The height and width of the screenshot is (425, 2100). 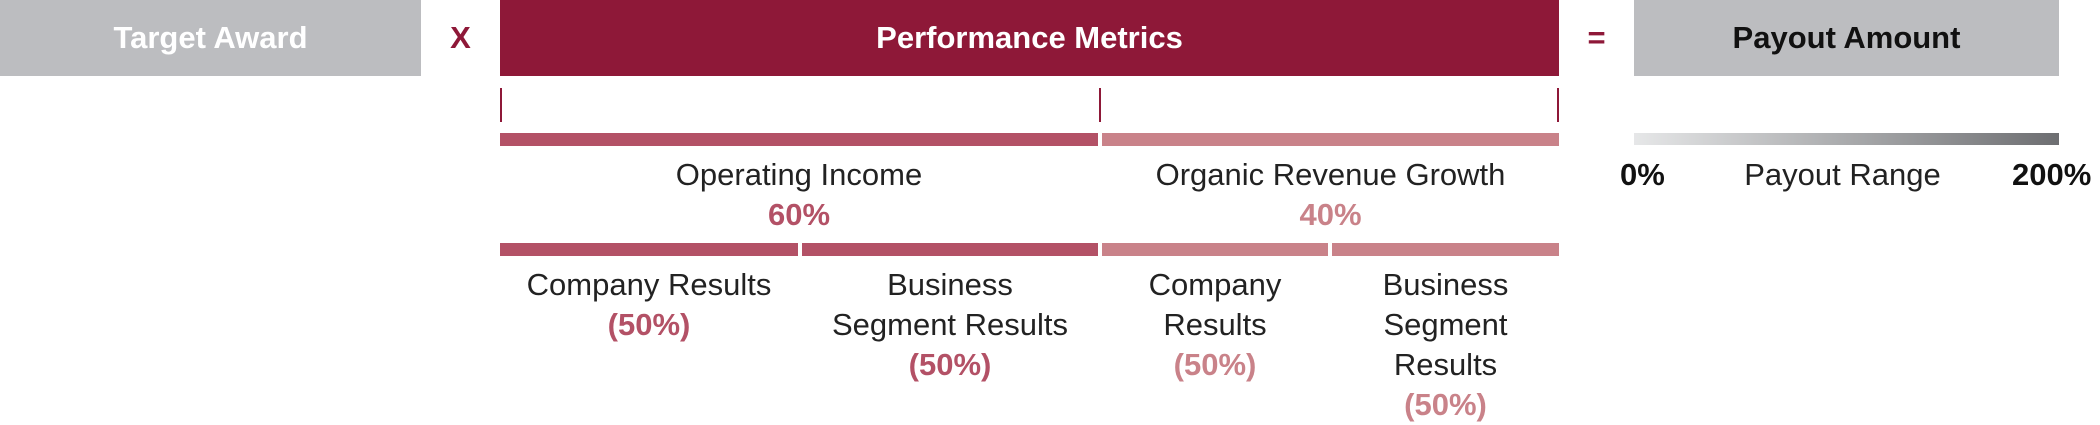 I want to click on oi-segment-component: Business Segment Results (50%), so click(x=950, y=325).